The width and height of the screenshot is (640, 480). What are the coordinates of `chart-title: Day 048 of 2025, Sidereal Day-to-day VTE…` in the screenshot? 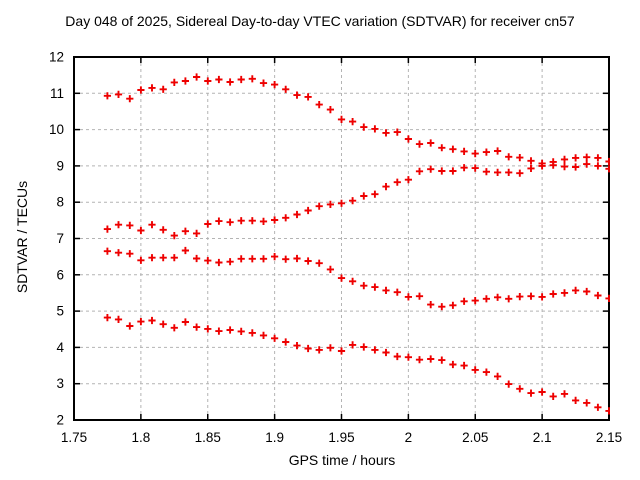 It's located at (320, 21).